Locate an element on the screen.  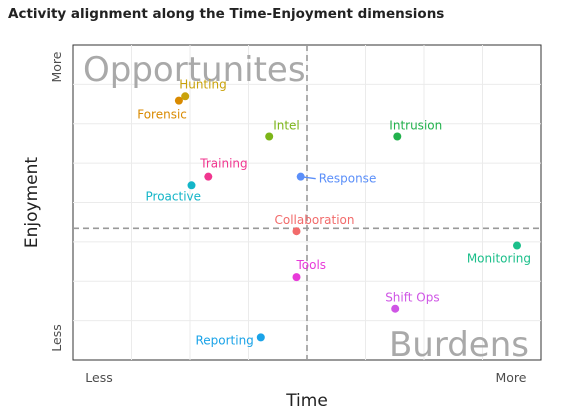
data-point-reporting is located at coordinates (260, 337).